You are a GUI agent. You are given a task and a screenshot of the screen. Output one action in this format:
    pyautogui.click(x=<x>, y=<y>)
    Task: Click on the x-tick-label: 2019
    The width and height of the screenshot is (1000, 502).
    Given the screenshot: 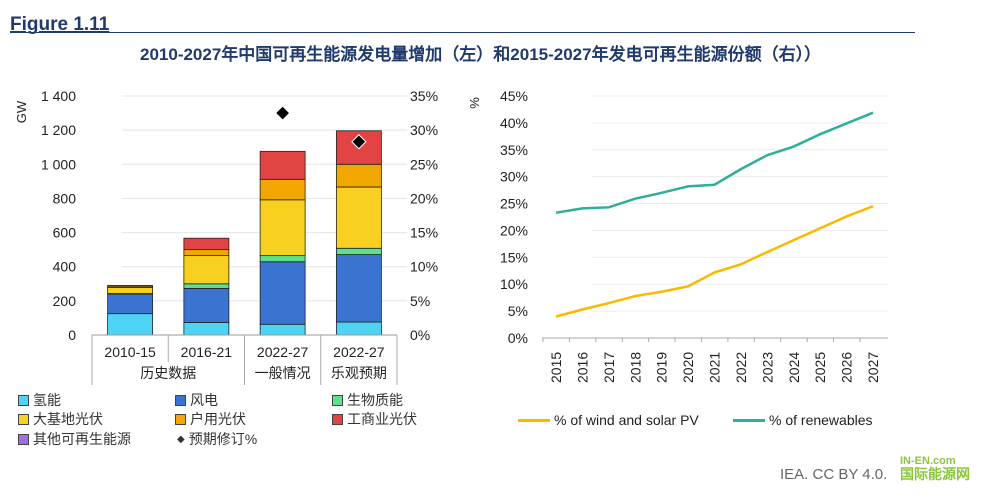 What is the action you would take?
    pyautogui.click(x=662, y=367)
    